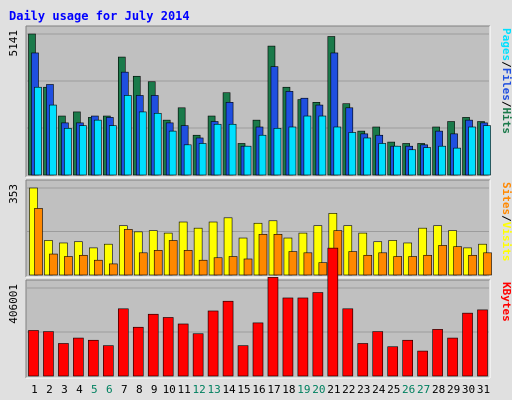 The image size is (512, 400). What do you see at coordinates (13, 43) in the screenshot?
I see `y-axis-max-label-hits-files-pages: 5141` at bounding box center [13, 43].